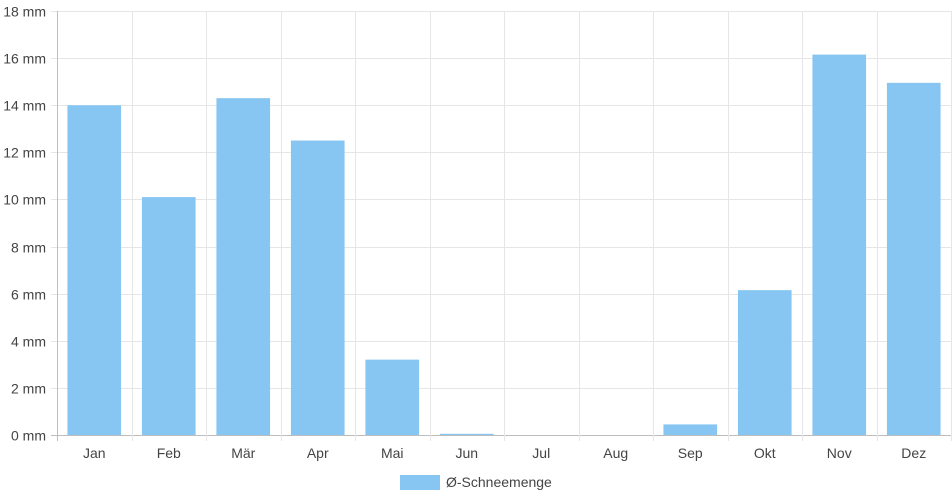  I want to click on legend-label: Ø-Schneemenge, so click(499, 482).